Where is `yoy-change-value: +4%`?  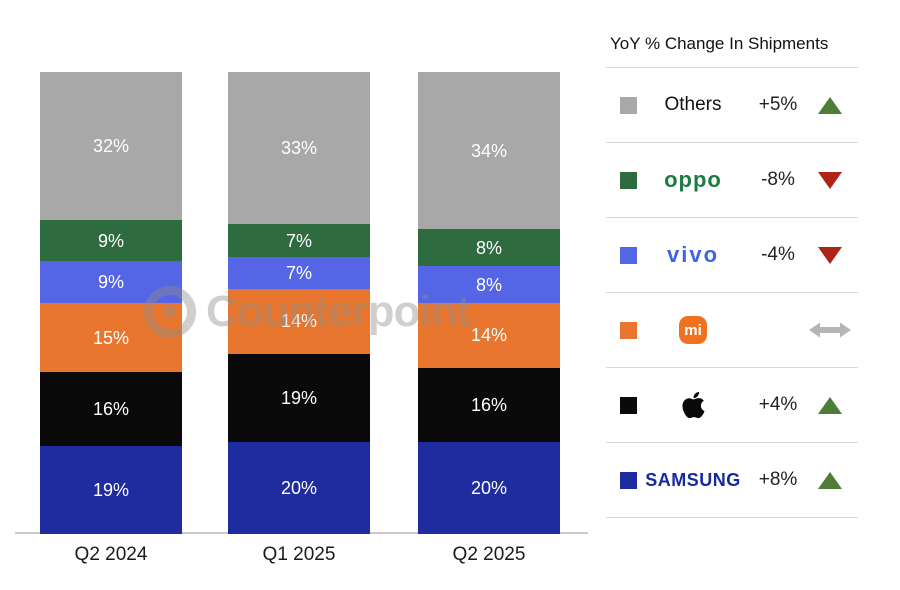
yoy-change-value: +4% is located at coordinates (778, 404).